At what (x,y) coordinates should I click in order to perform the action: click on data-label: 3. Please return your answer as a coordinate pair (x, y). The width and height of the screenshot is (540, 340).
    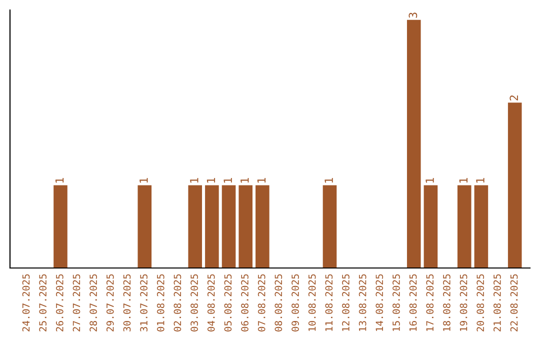
    Looking at the image, I should click on (413, 15).